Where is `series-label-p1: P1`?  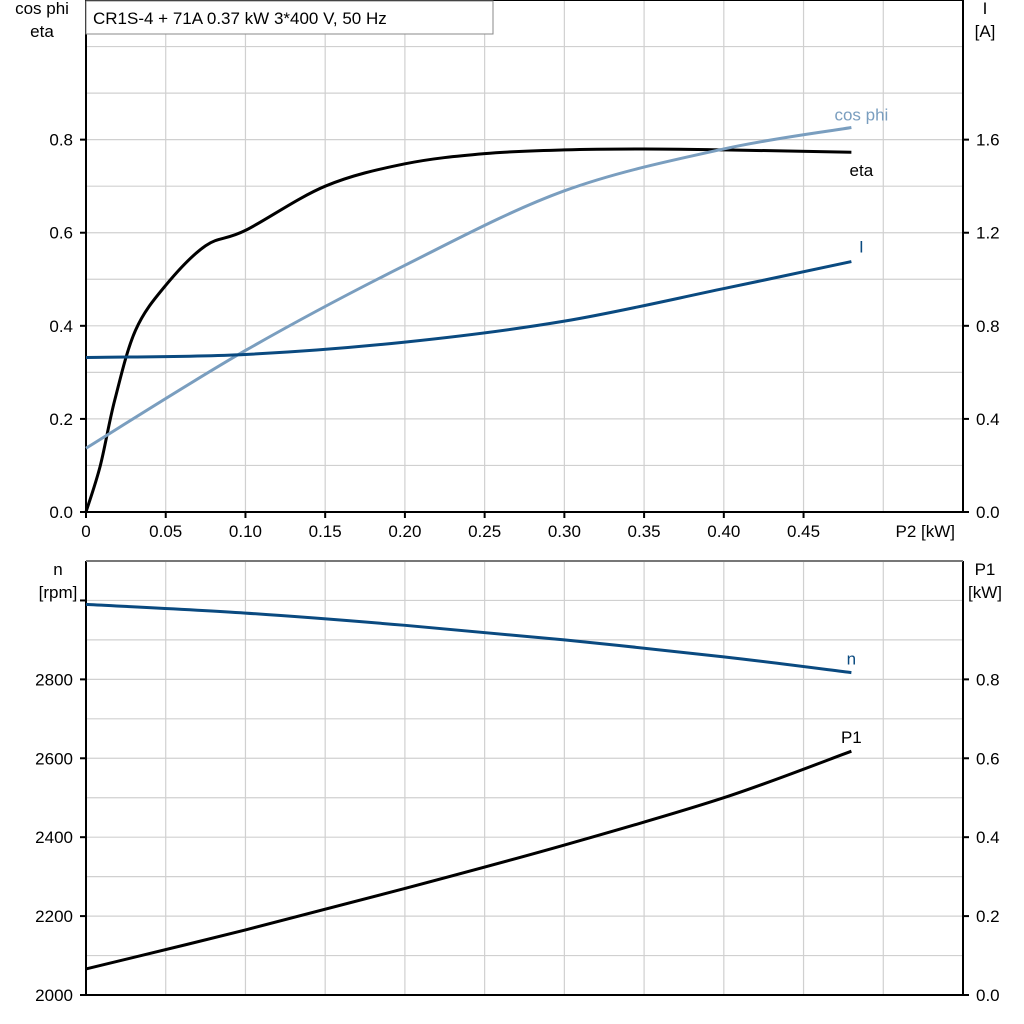 series-label-p1: P1 is located at coordinates (851, 737).